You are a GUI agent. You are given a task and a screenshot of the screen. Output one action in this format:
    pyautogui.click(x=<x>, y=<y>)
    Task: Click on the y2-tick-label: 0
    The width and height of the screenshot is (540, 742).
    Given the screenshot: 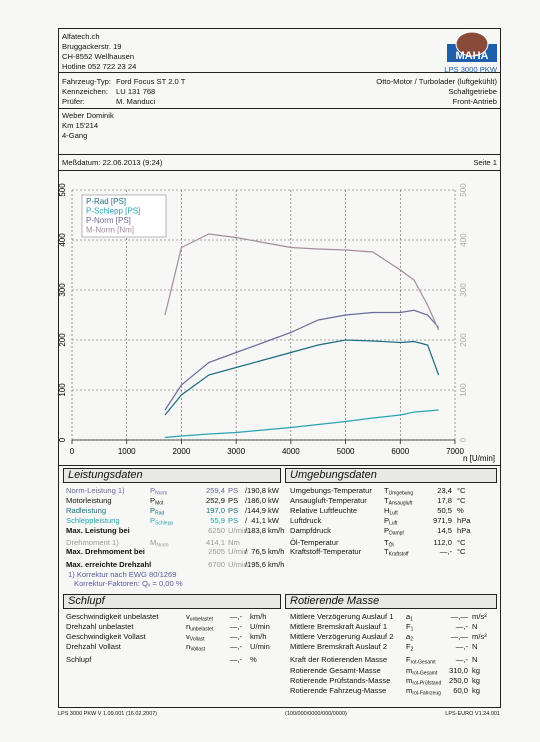 What is the action you would take?
    pyautogui.click(x=463, y=439)
    